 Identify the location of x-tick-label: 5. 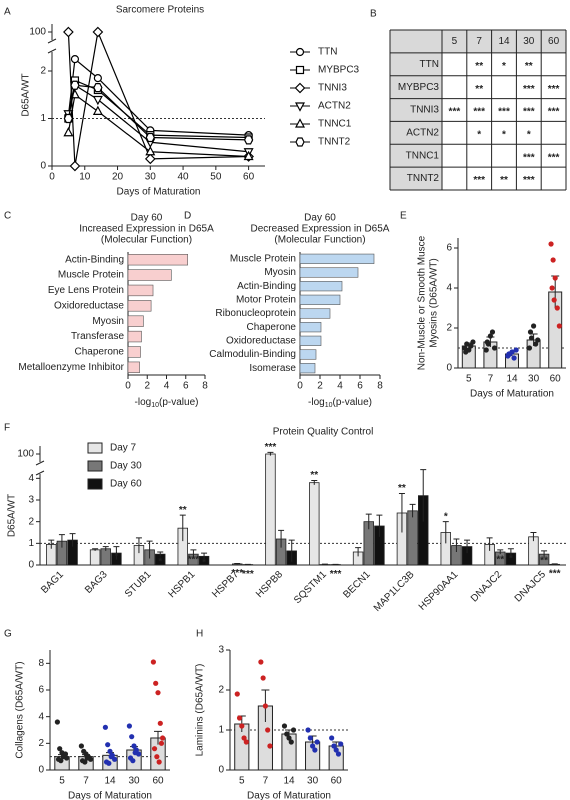
(62, 781).